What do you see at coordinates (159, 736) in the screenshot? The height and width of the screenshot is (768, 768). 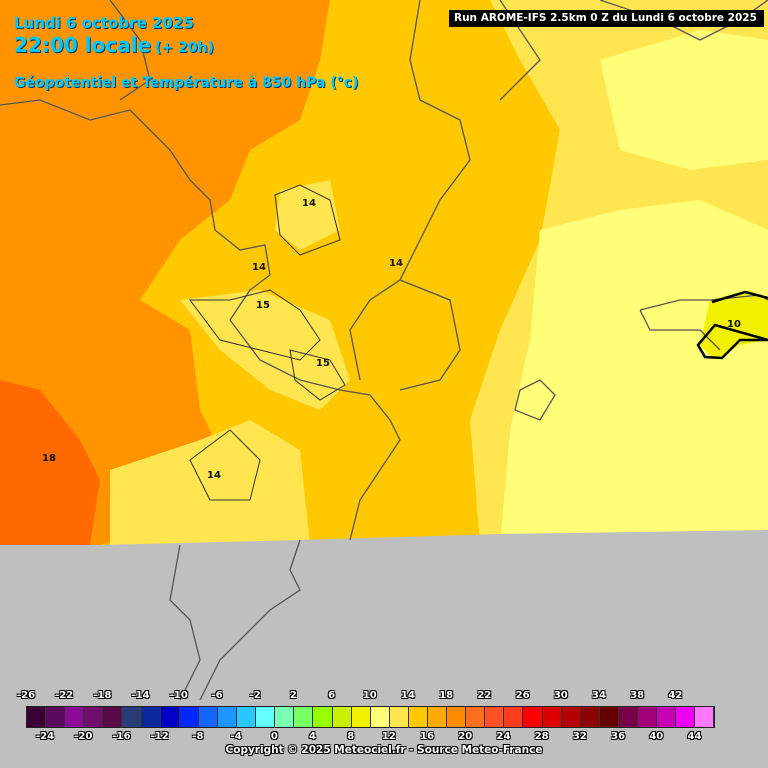 I see `legend-tick: -12` at bounding box center [159, 736].